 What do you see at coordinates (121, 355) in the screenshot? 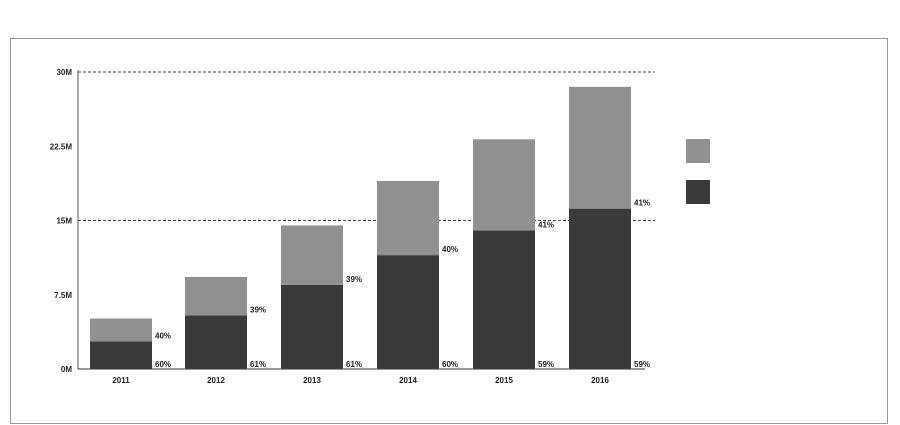
I see `bar-bottom-2011` at bounding box center [121, 355].